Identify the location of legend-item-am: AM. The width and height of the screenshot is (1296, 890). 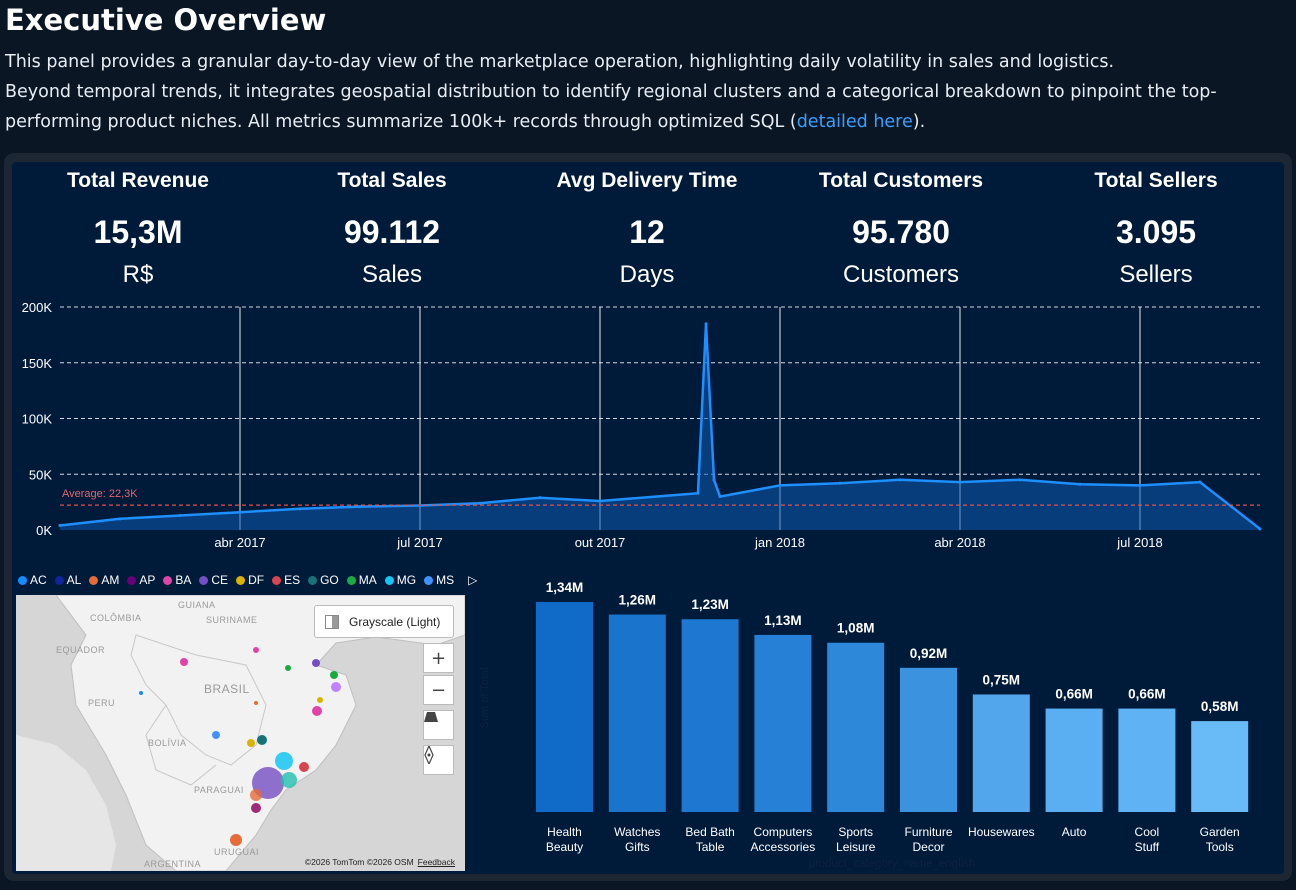
(104, 580).